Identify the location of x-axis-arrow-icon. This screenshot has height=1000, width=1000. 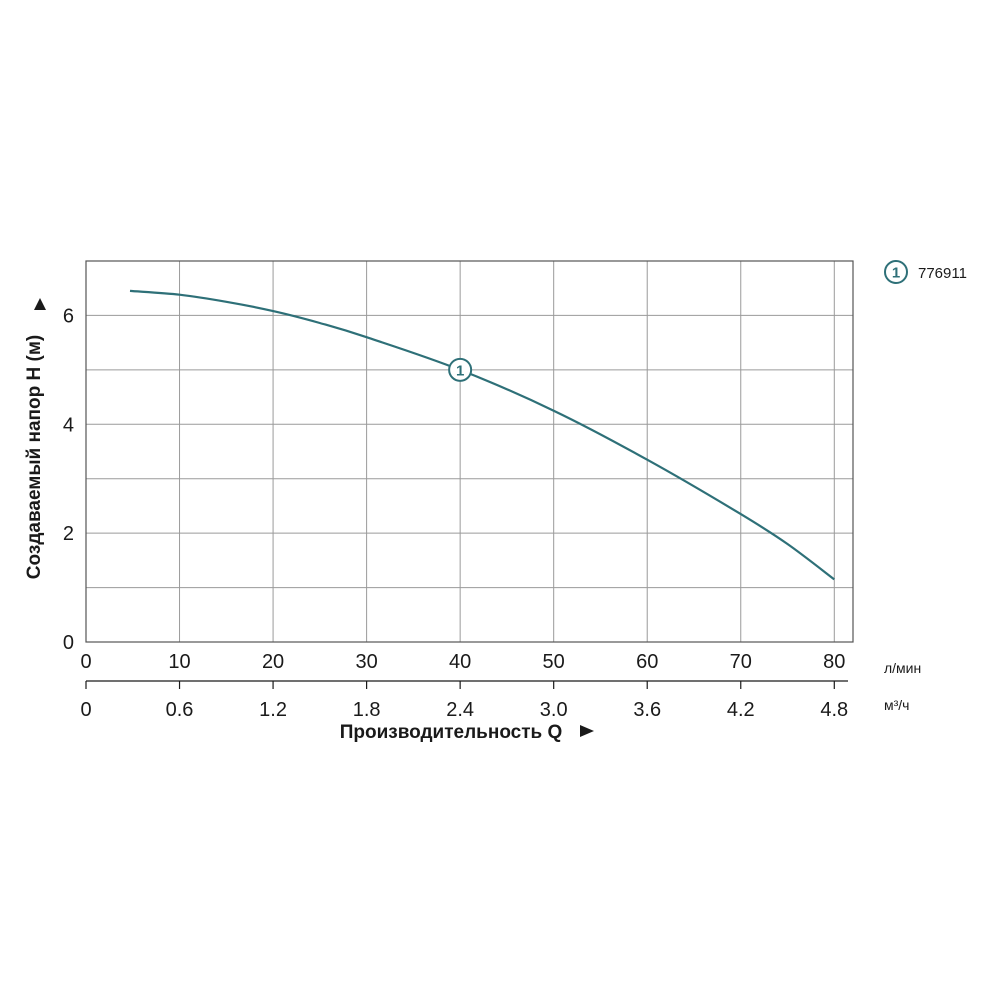
(587, 731).